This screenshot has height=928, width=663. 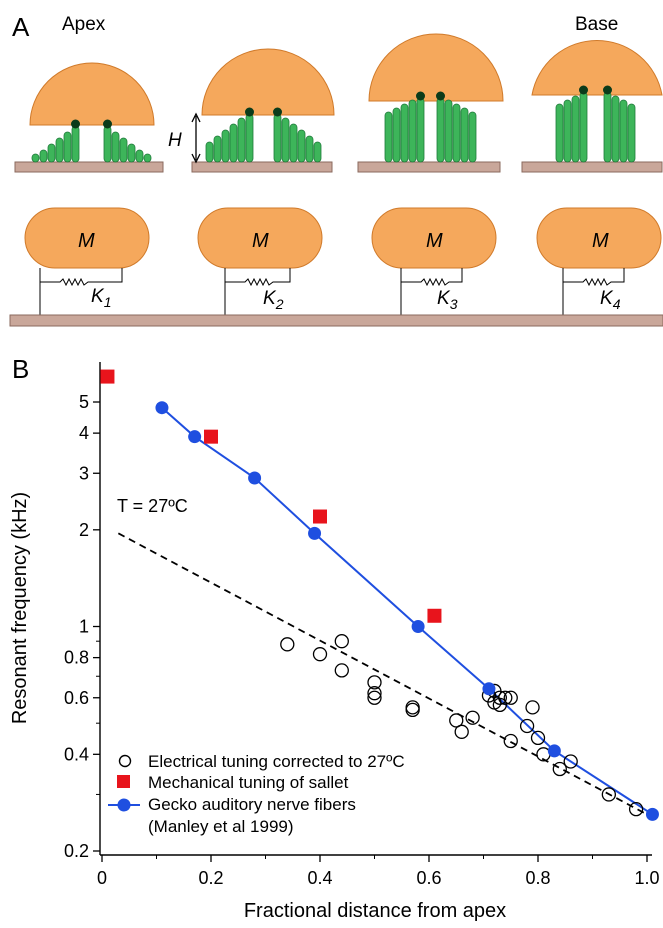 I want to click on kinocilium-tip-2-left, so click(x=249, y=112).